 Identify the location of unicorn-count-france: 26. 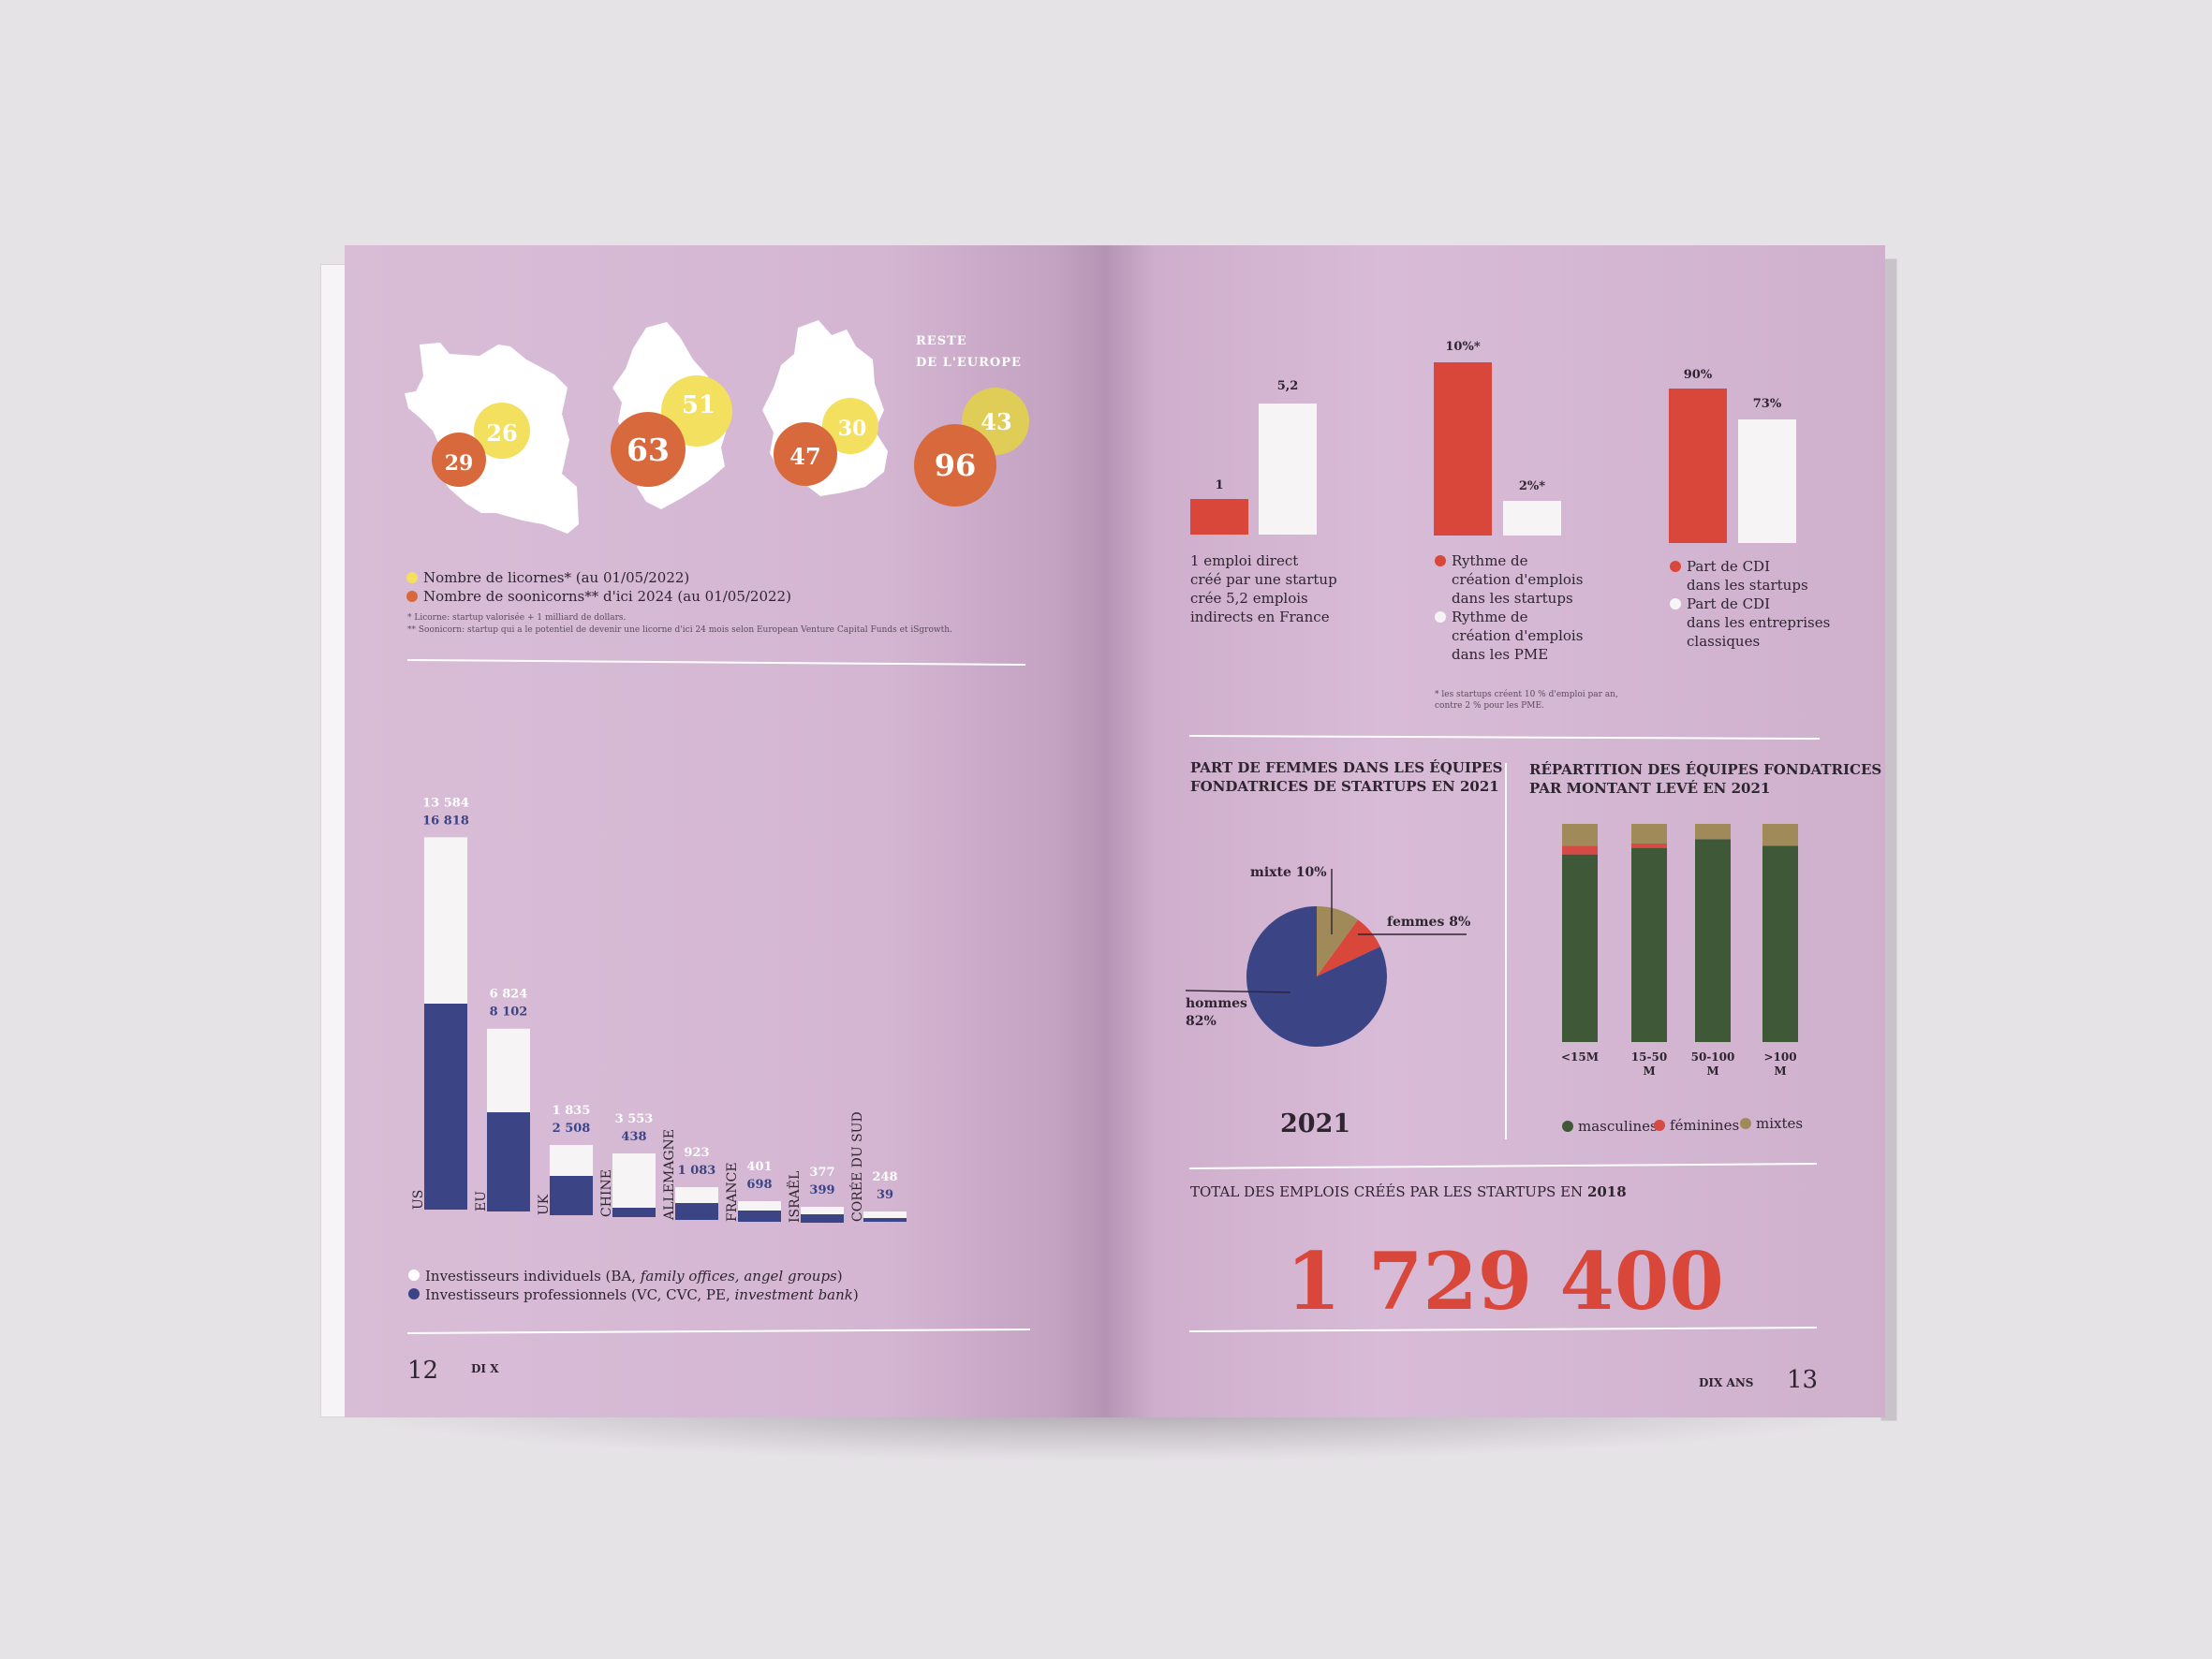
(502, 433).